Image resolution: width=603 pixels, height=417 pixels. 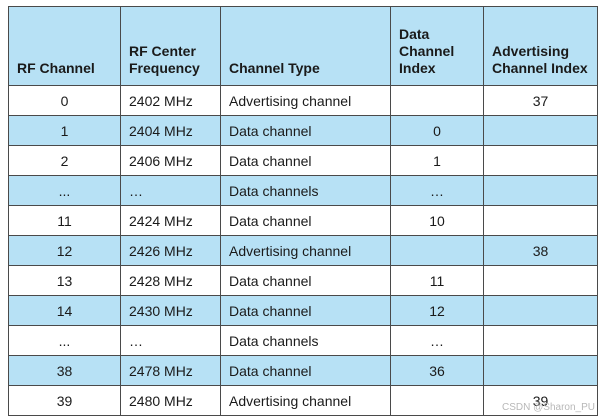 What do you see at coordinates (64, 160) in the screenshot?
I see `cell-rf-channel: 2` at bounding box center [64, 160].